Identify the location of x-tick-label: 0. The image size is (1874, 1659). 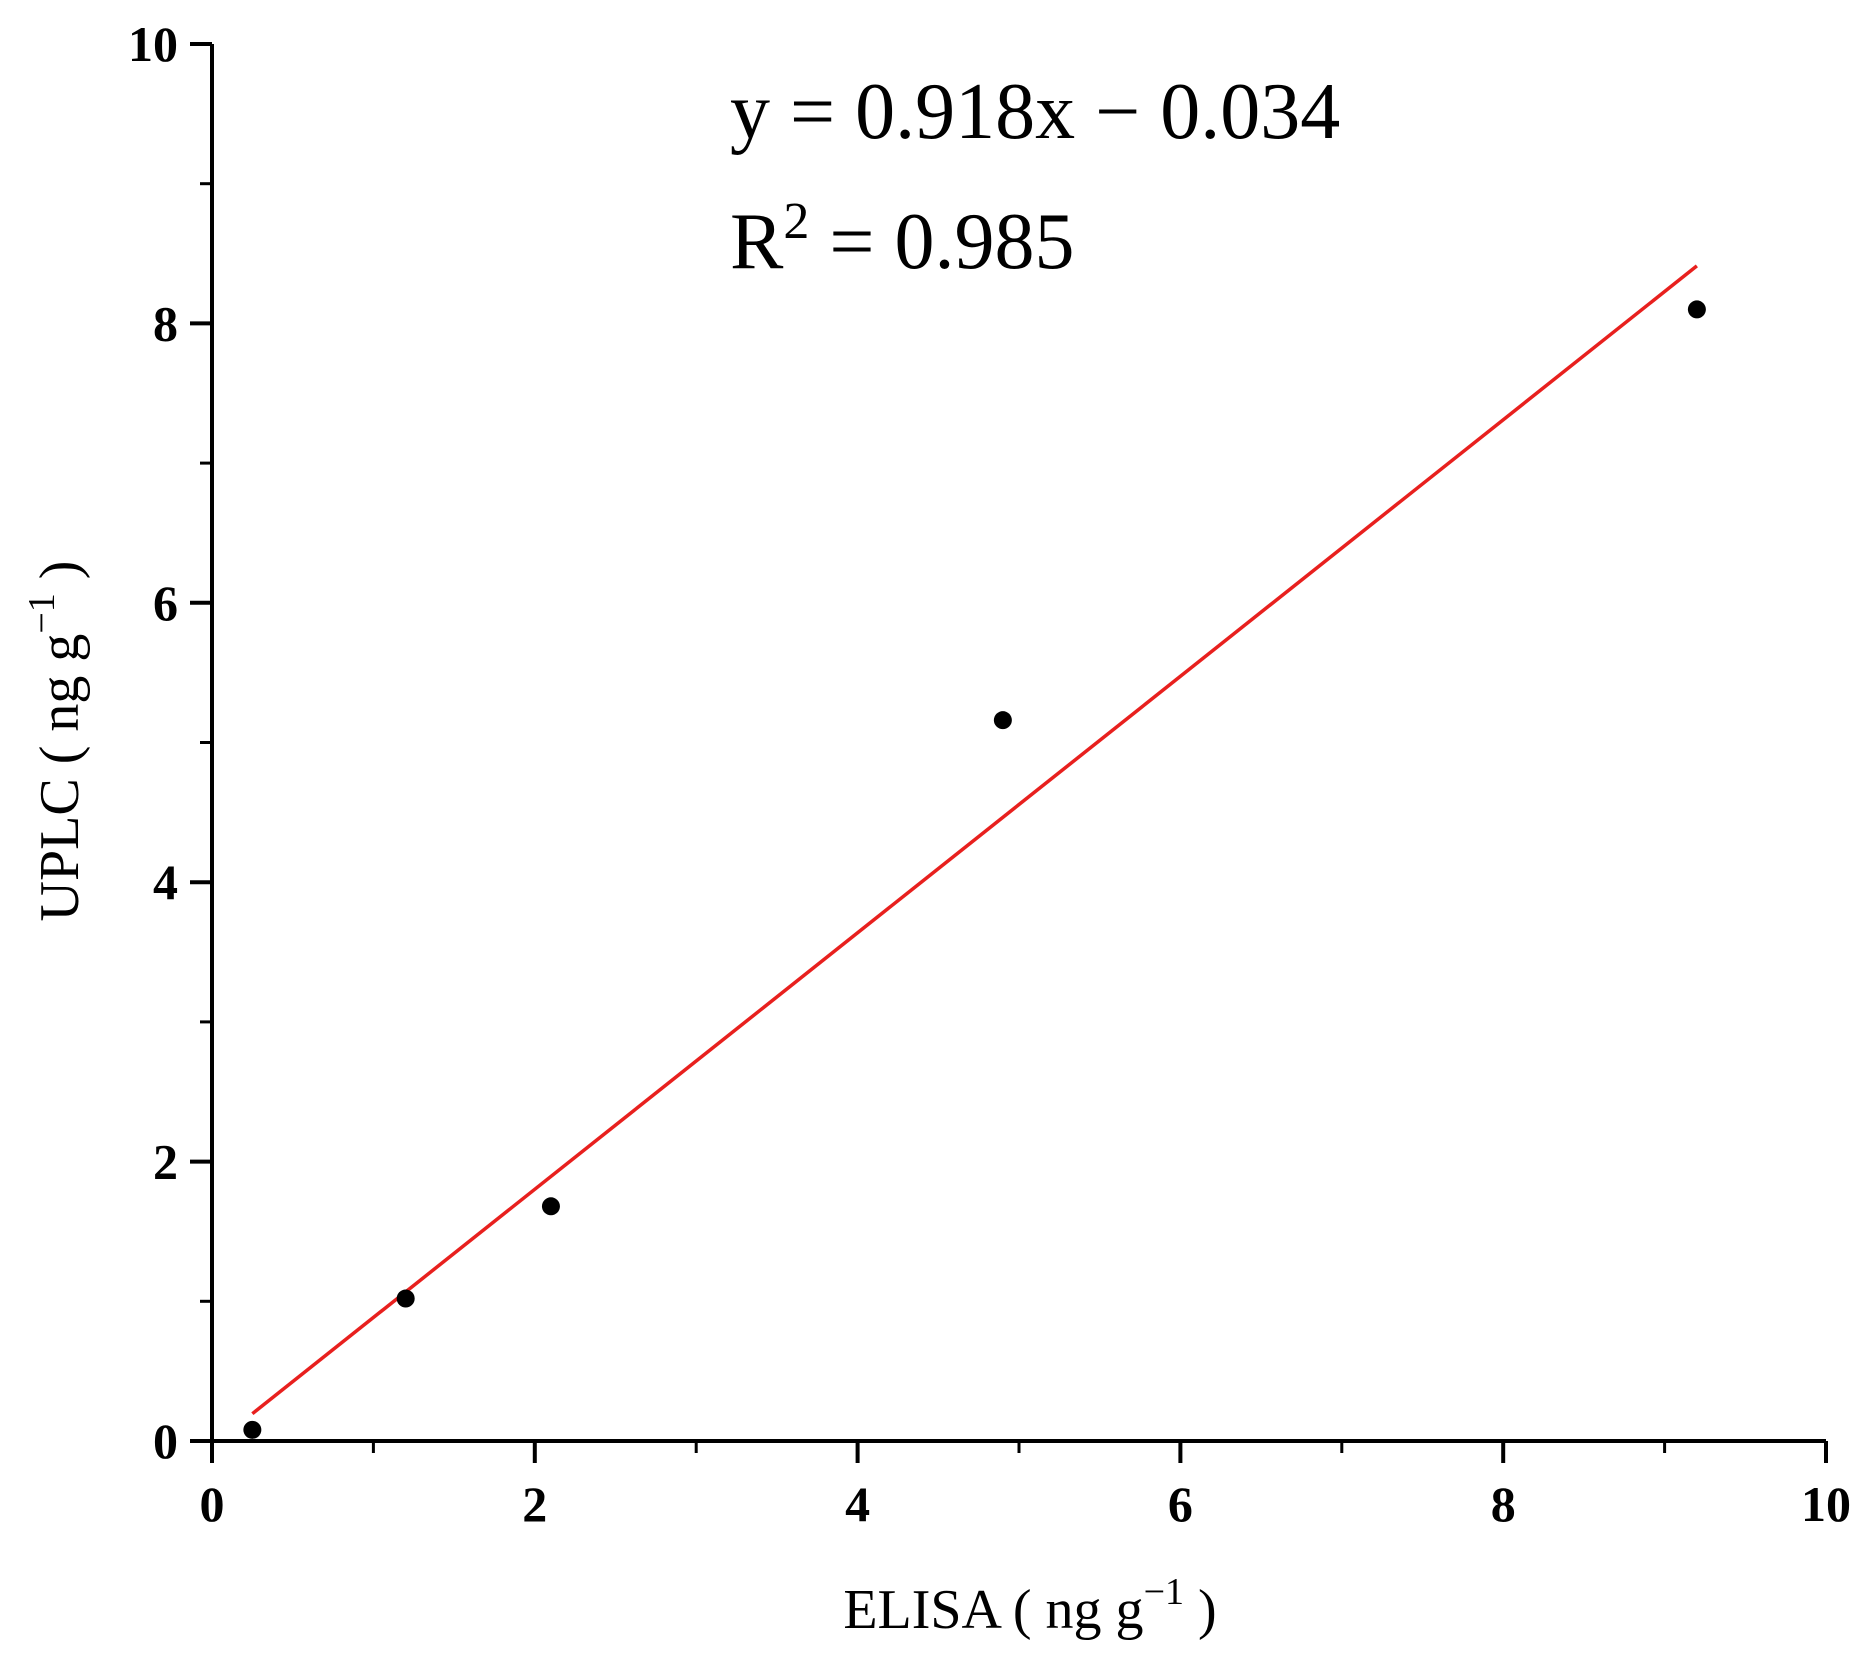
(212, 1504).